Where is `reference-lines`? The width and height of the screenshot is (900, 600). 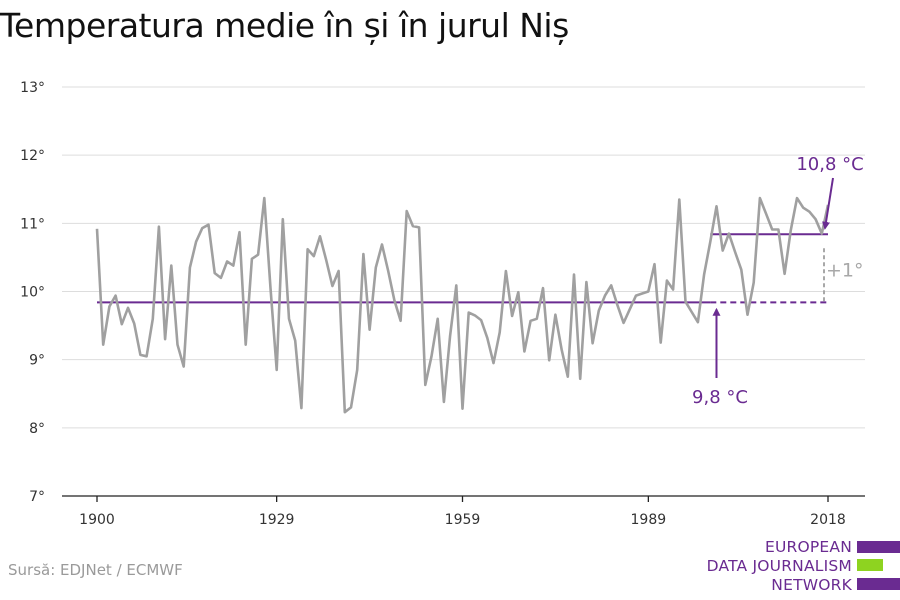 reference-lines is located at coordinates (462, 268).